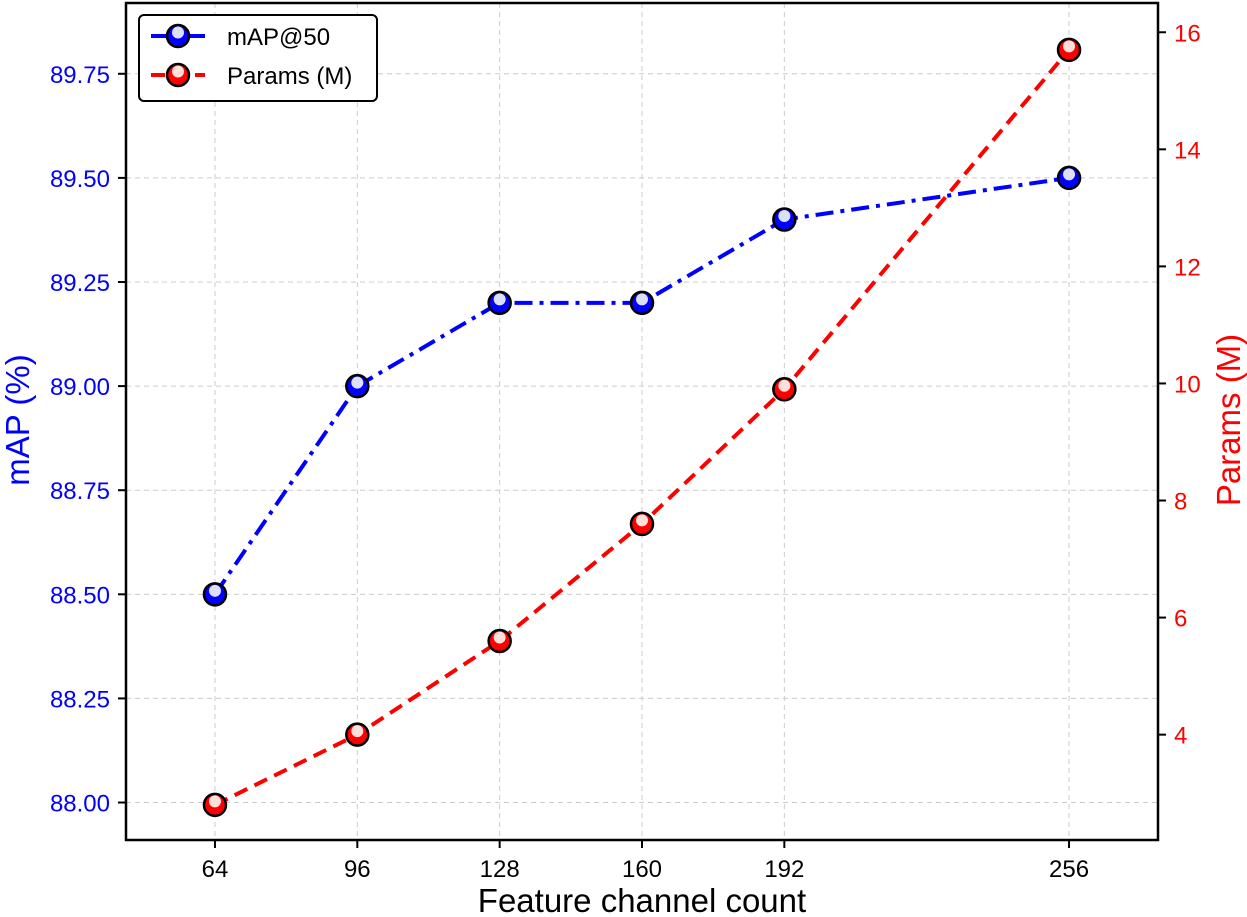 This screenshot has height=917, width=1247. I want to click on y2-axis-ticks: 4 6 8 10 12 14 16, so click(1179, 385).